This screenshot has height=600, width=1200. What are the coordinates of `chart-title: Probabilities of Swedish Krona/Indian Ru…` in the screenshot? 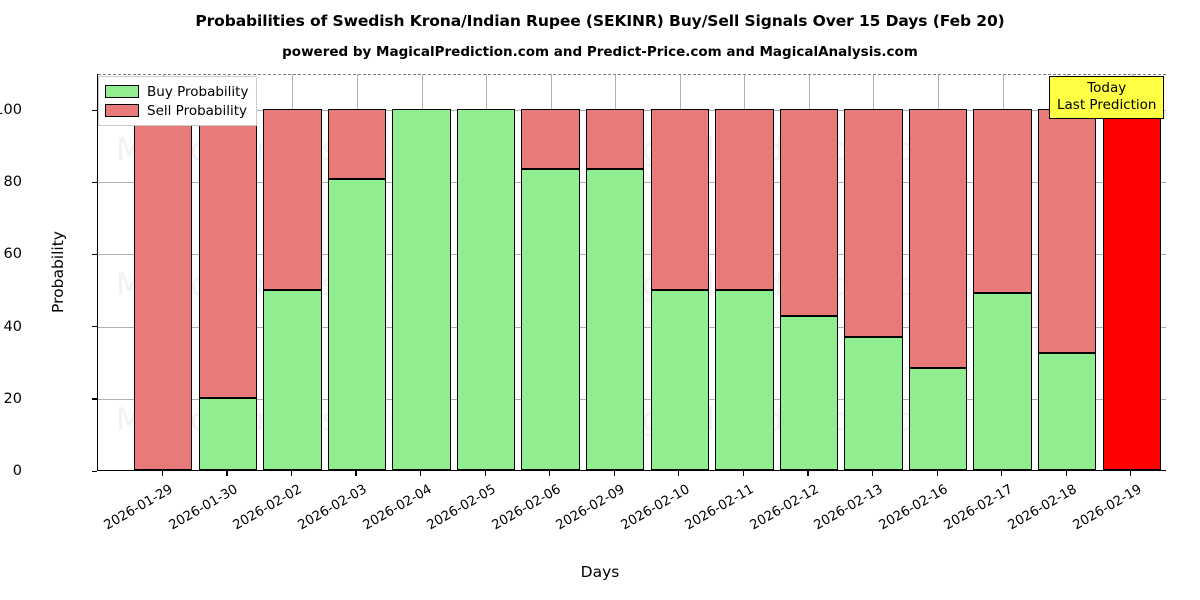 It's located at (600, 21).